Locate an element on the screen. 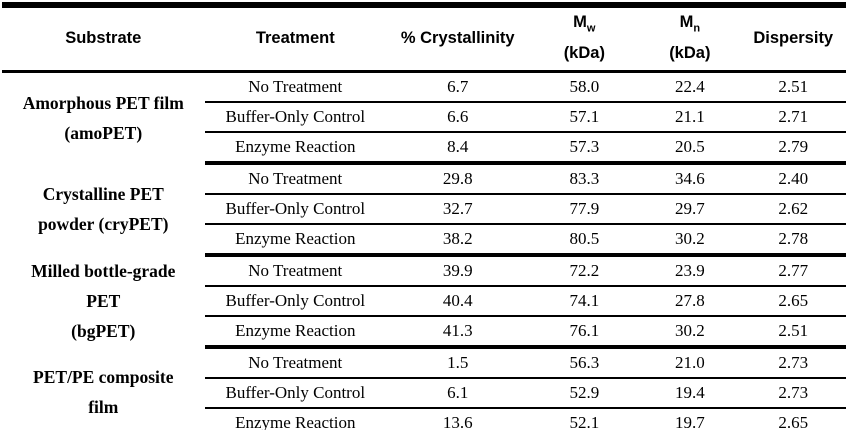  column-label: Dispersity is located at coordinates (793, 37).